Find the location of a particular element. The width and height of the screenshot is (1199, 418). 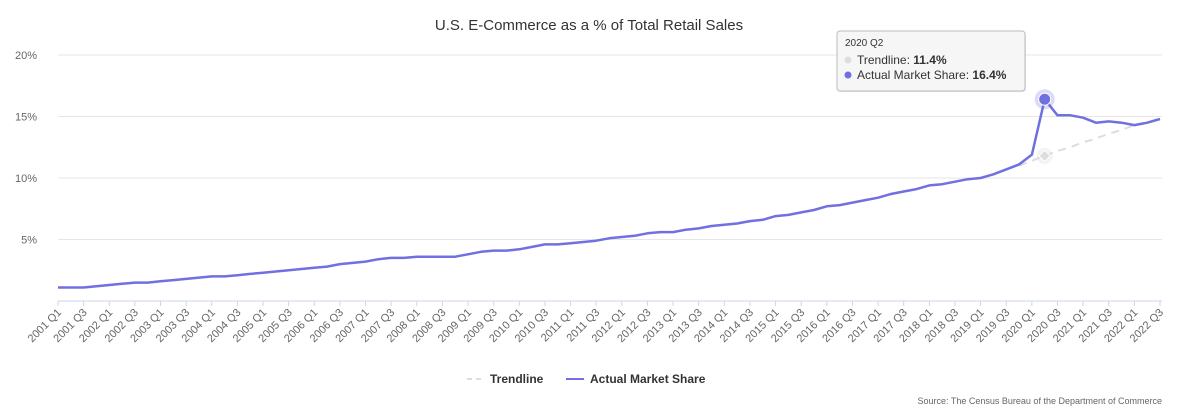

legend-trendline-label: Trendline is located at coordinates (517, 379).